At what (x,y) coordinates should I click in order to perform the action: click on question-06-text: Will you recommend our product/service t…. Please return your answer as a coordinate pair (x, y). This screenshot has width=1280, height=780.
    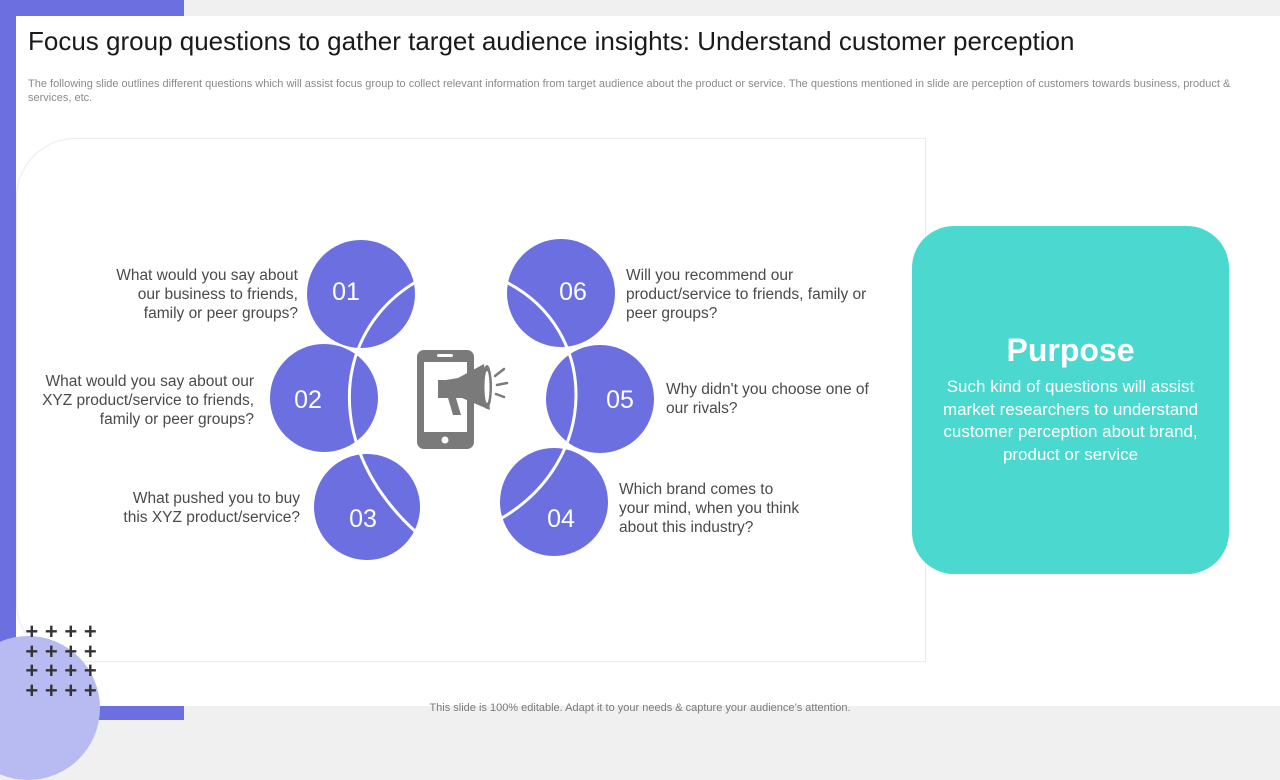
    Looking at the image, I should click on (746, 294).